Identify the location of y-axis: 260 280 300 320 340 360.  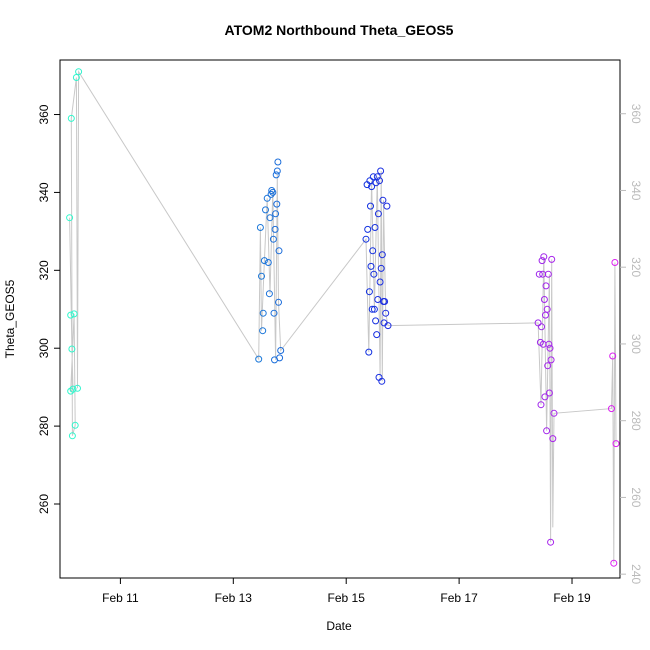
(48, 309).